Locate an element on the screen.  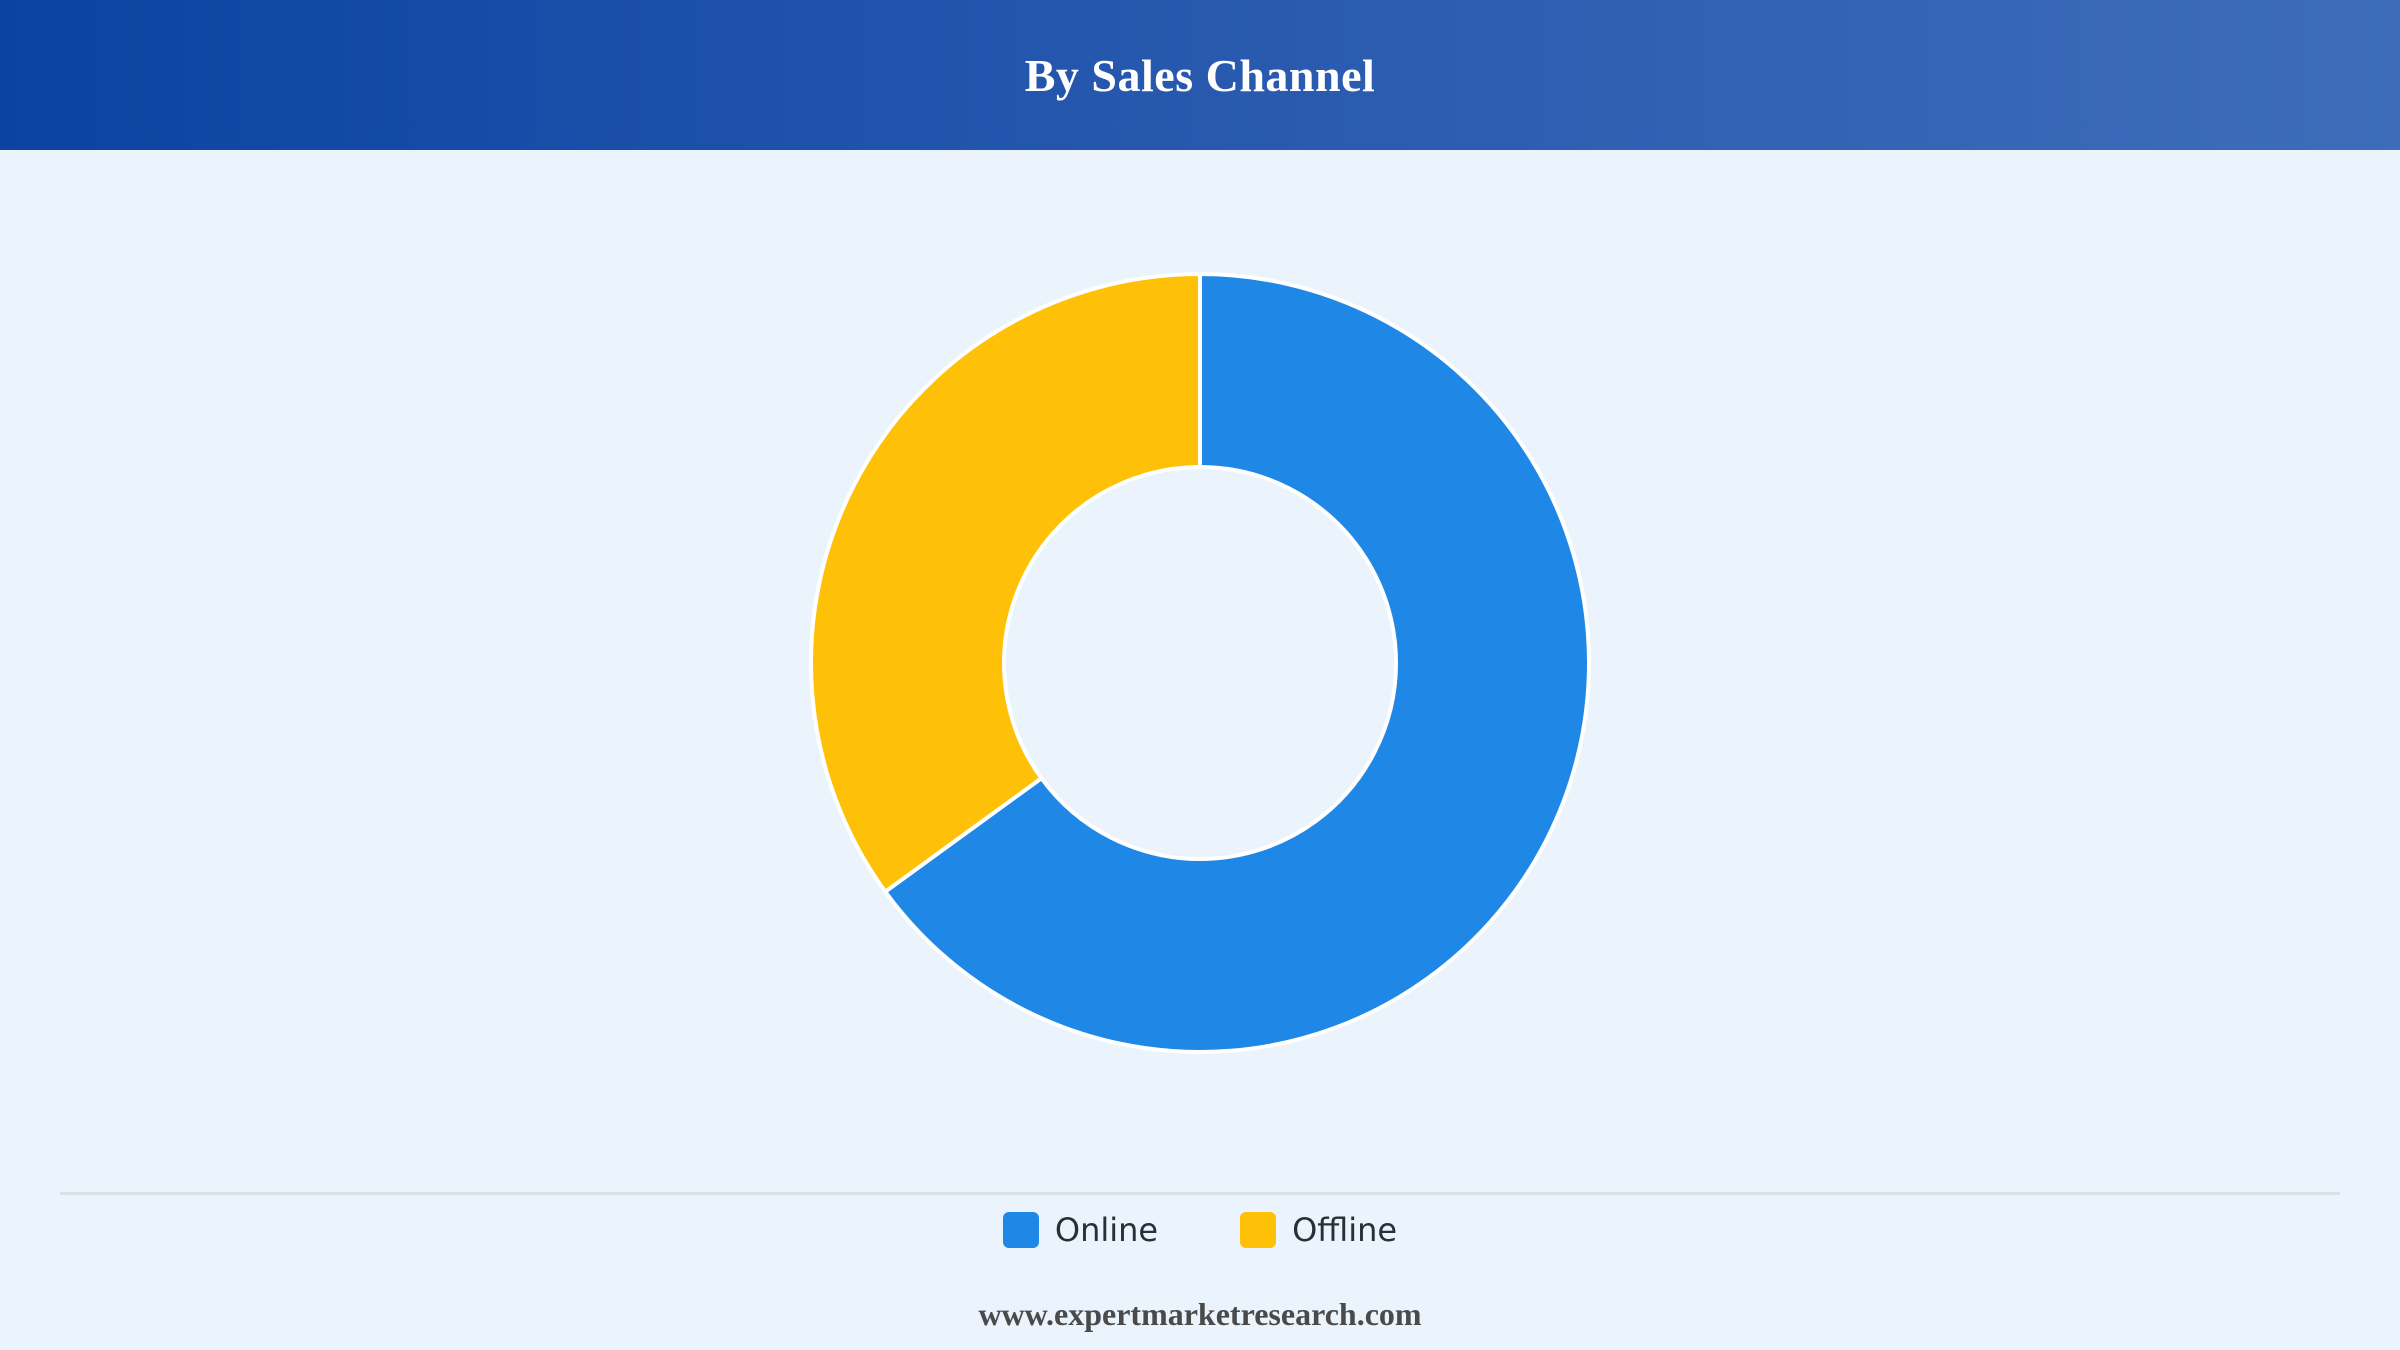
legend-item-online: Online is located at coordinates (1080, 1230).